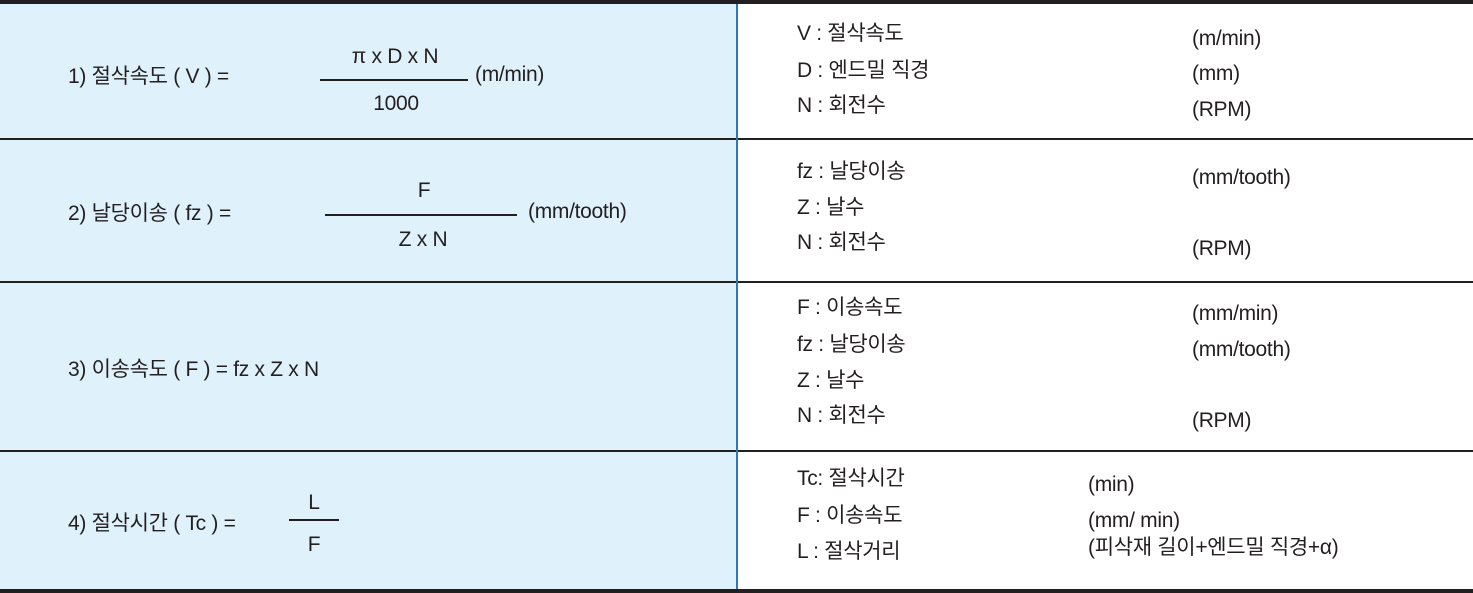 The width and height of the screenshot is (1473, 593). I want to click on definition-term: V : 절삭속도, so click(850, 33).